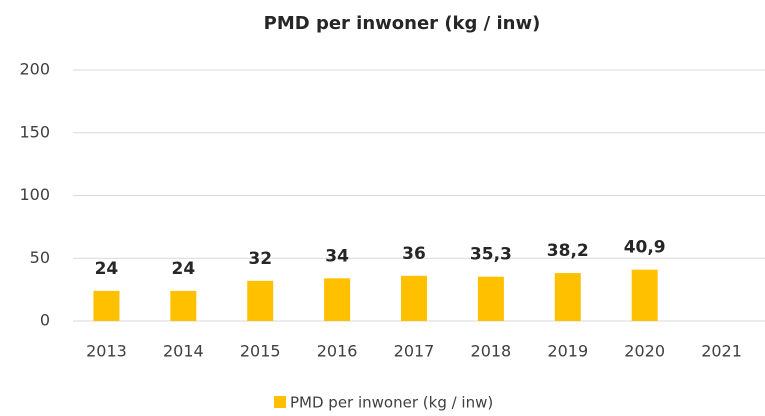  Describe the element at coordinates (260, 351) in the screenshot. I see `x-tick-label: 2015` at that location.